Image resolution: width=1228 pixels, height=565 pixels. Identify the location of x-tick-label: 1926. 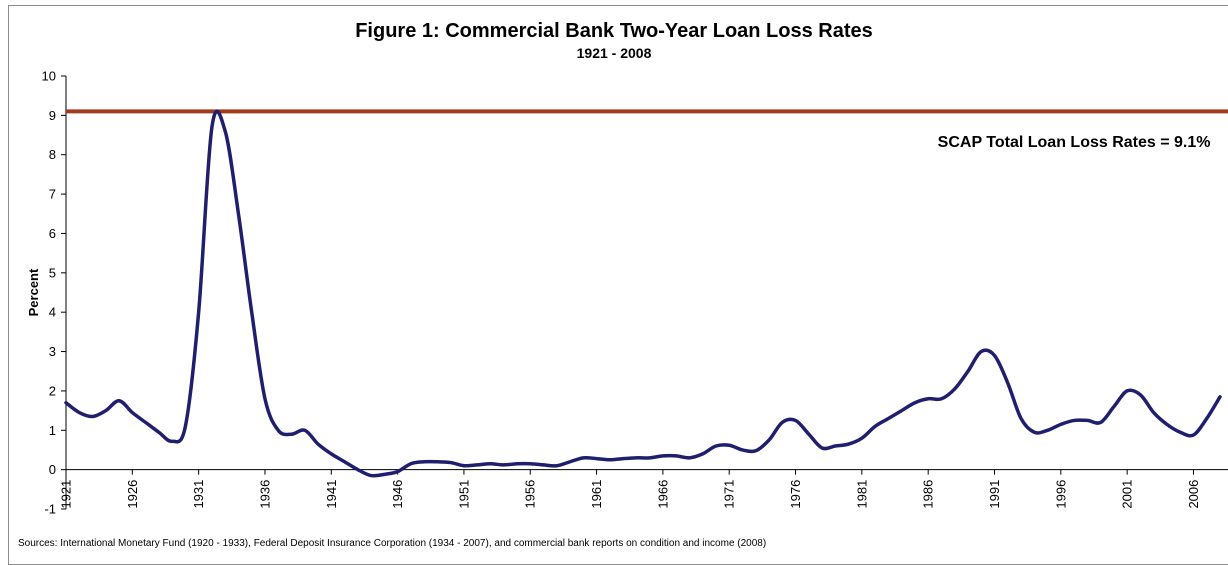
(132, 494).